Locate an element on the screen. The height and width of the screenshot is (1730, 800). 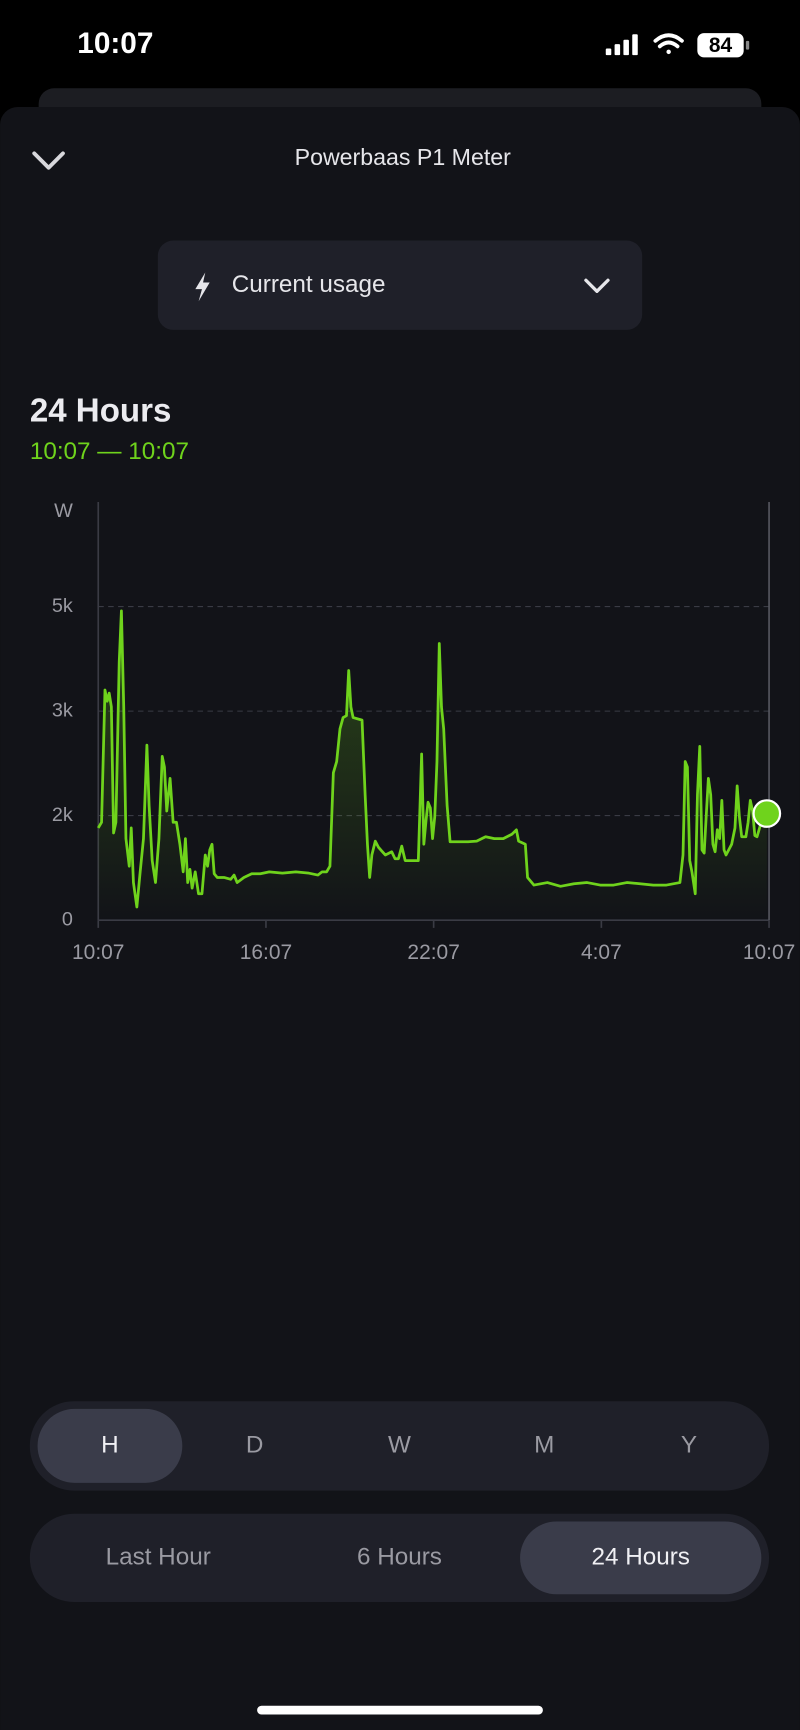
y-tick-label: 3k is located at coordinates (62, 710).